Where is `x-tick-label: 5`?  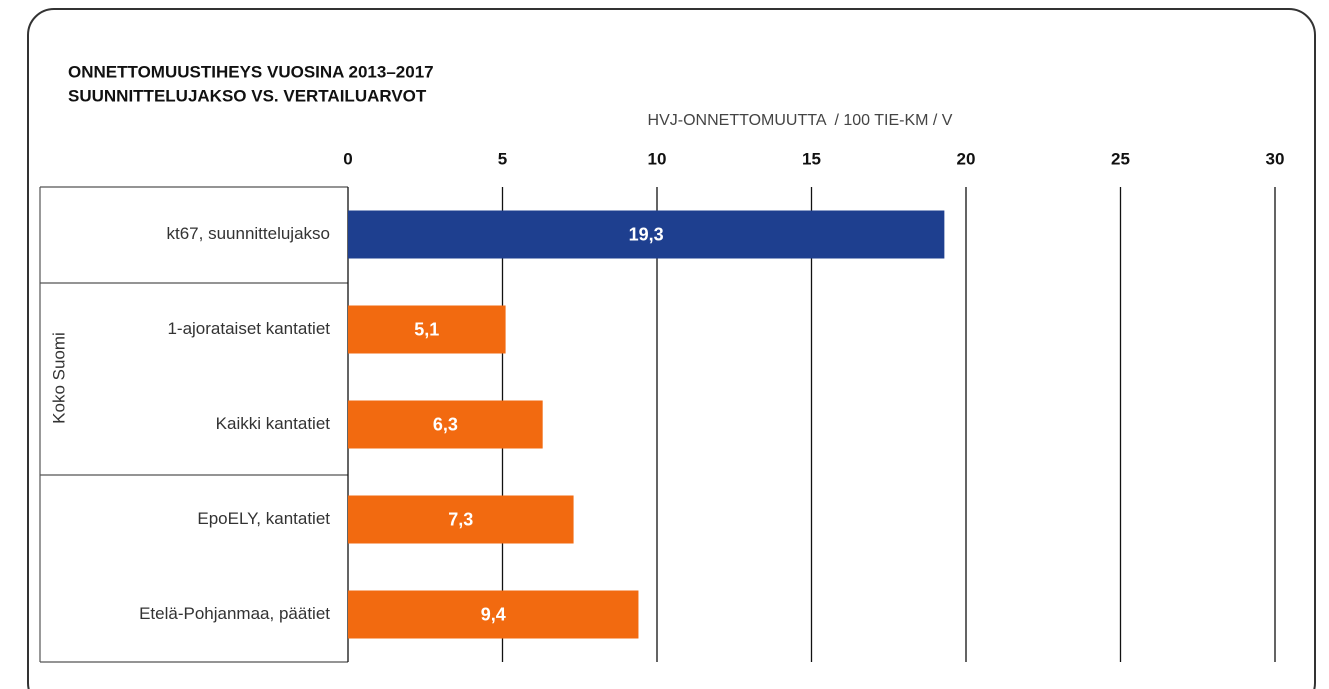 x-tick-label: 5 is located at coordinates (502, 158).